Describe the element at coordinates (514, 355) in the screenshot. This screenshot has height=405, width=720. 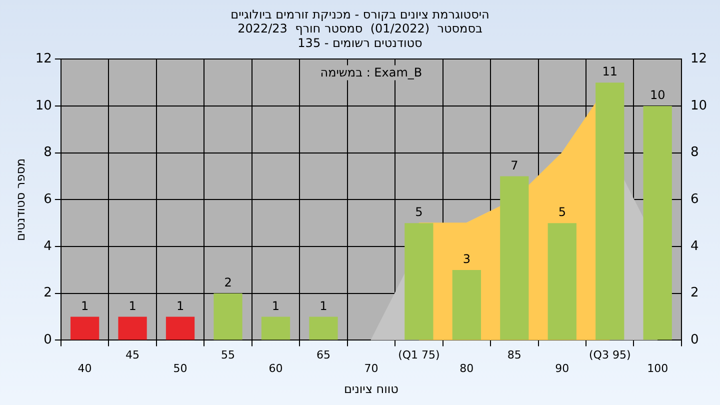
I see `x-tick-label: 85` at that location.